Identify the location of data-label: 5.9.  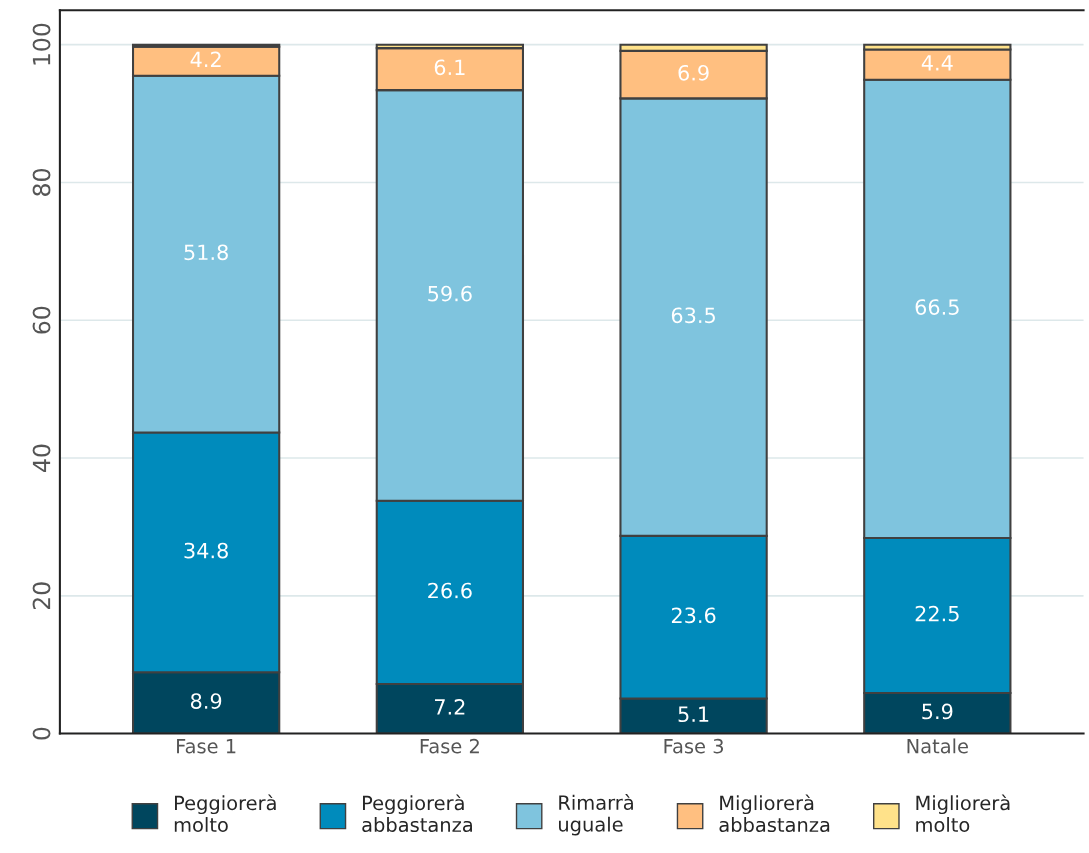
(937, 711).